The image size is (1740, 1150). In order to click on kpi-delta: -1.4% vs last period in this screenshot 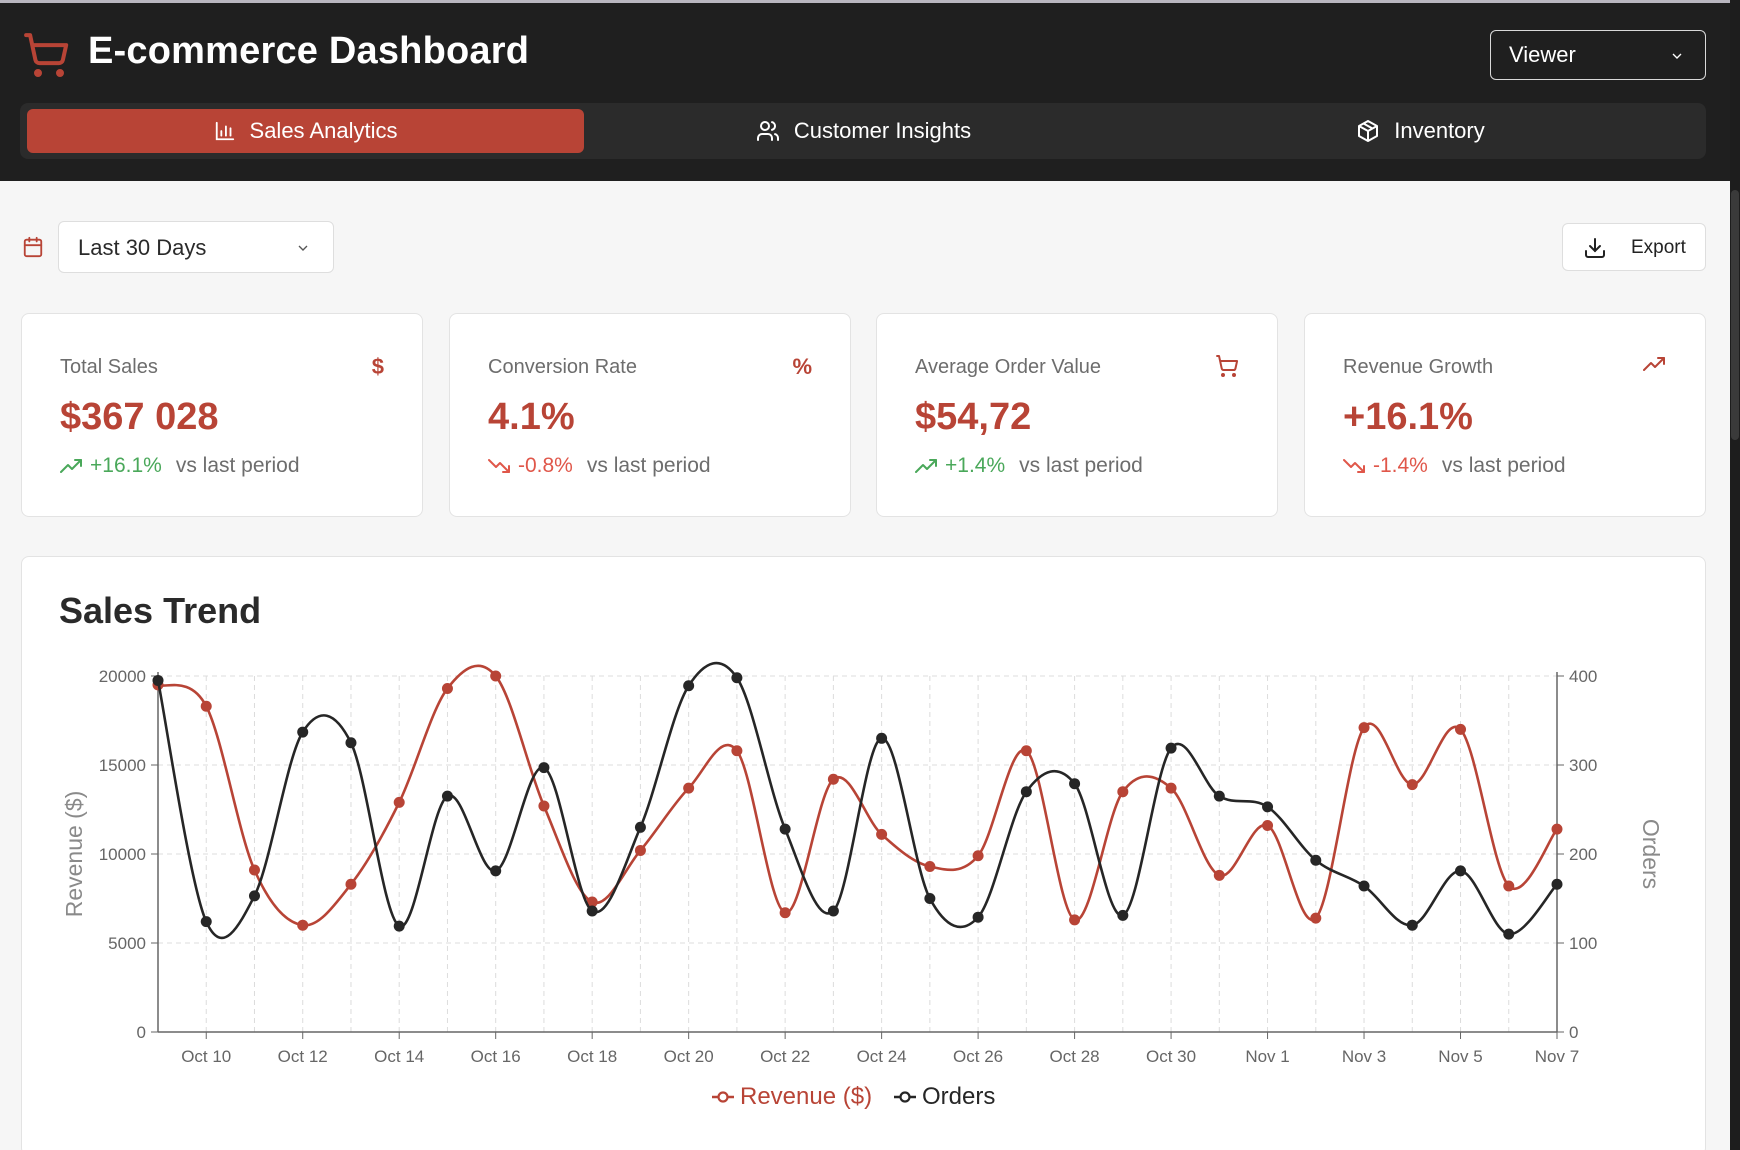, I will do `click(1454, 466)`.